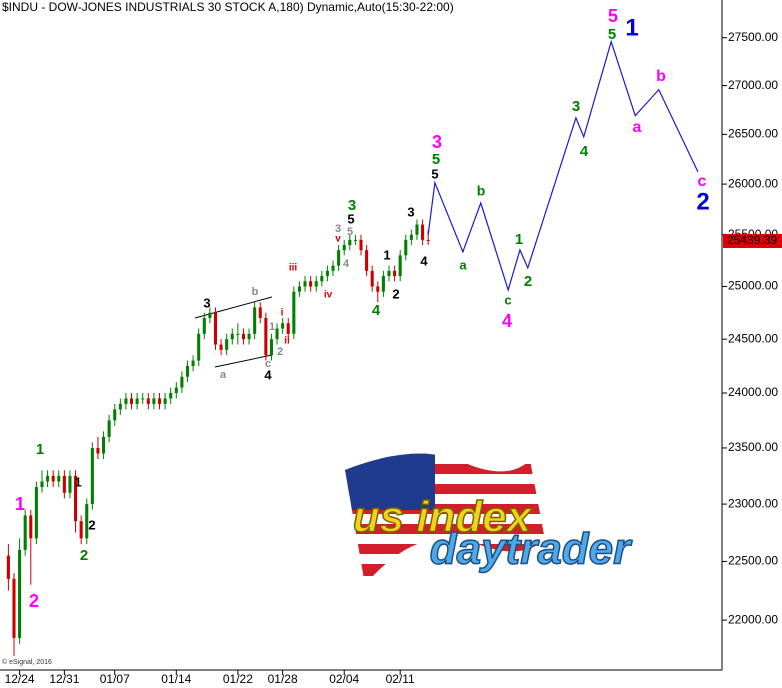 The width and height of the screenshot is (782, 688). I want to click on last-price-label: 25439.39, so click(752, 240).